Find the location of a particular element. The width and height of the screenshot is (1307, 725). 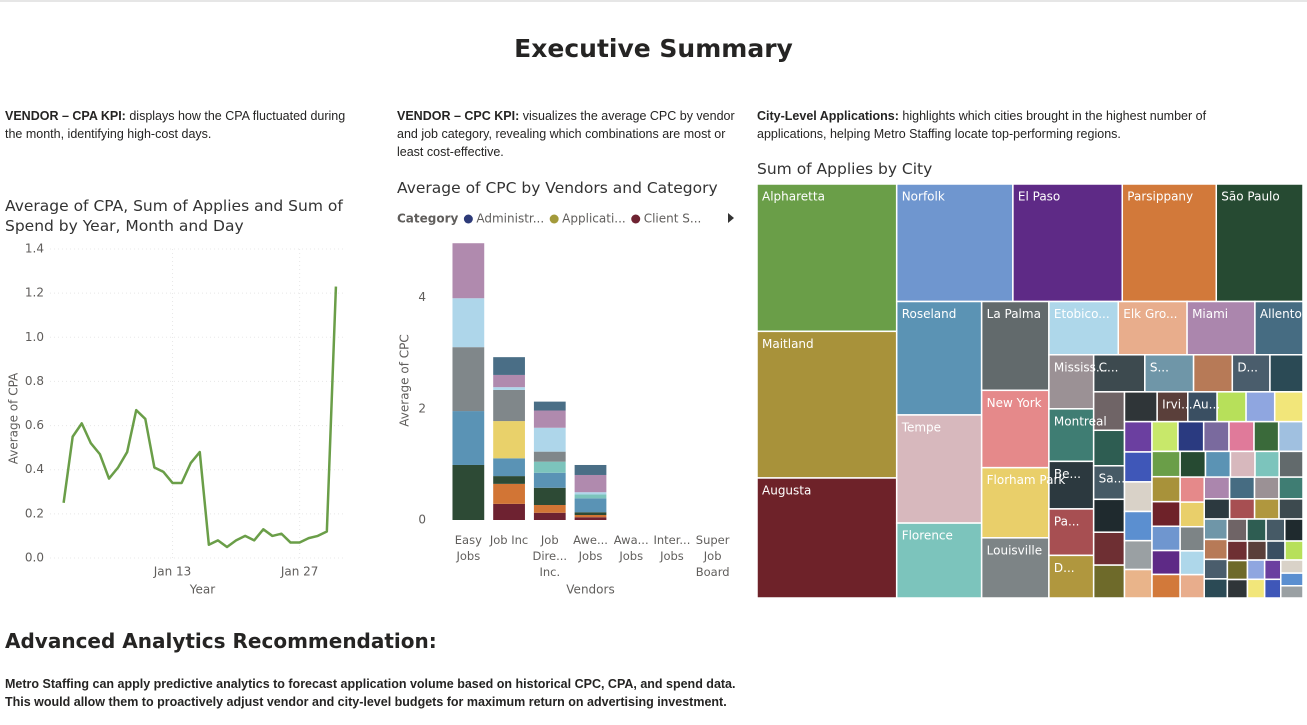

recommendation-title: Advanced Analytics Recommendation: is located at coordinates (221, 641).